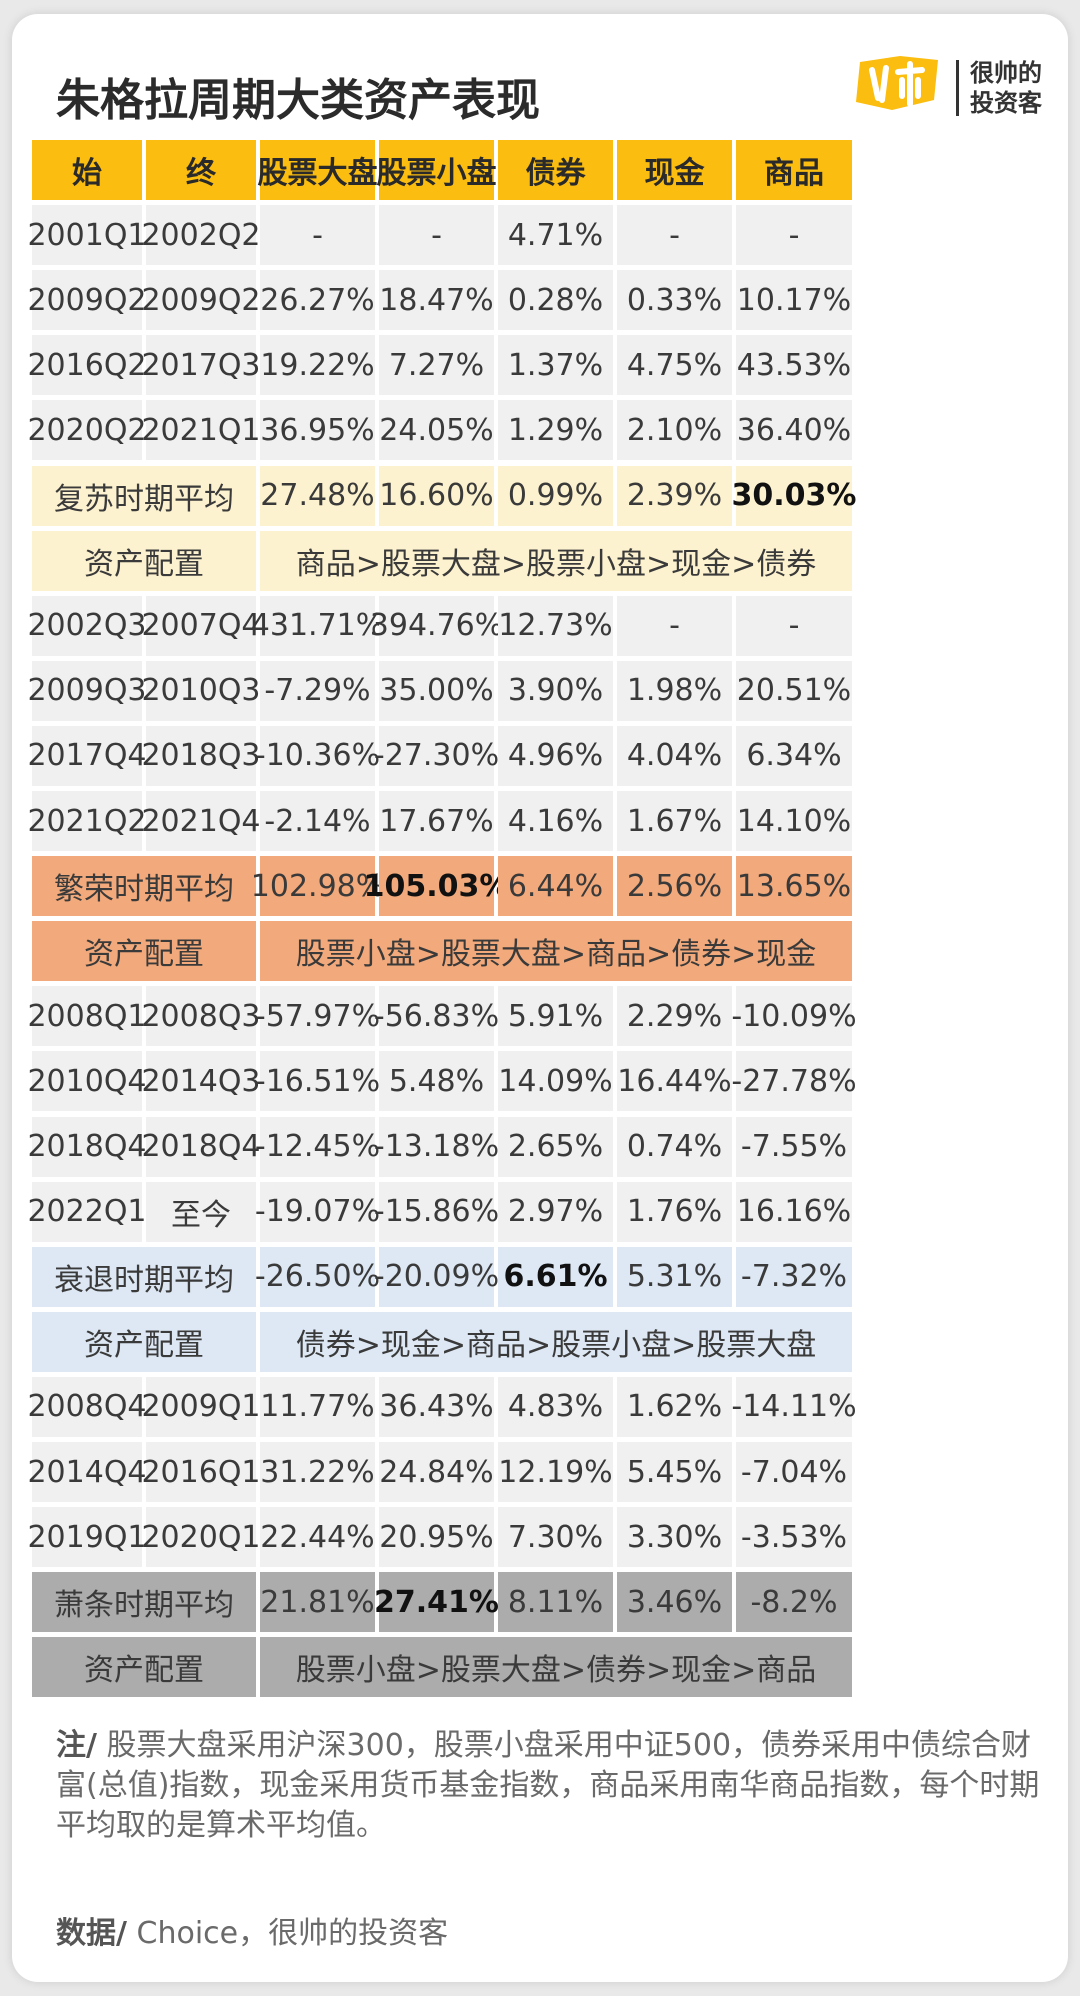 This screenshot has height=1996, width=1080. I want to click on average-cell: 102.98%, so click(317, 886).